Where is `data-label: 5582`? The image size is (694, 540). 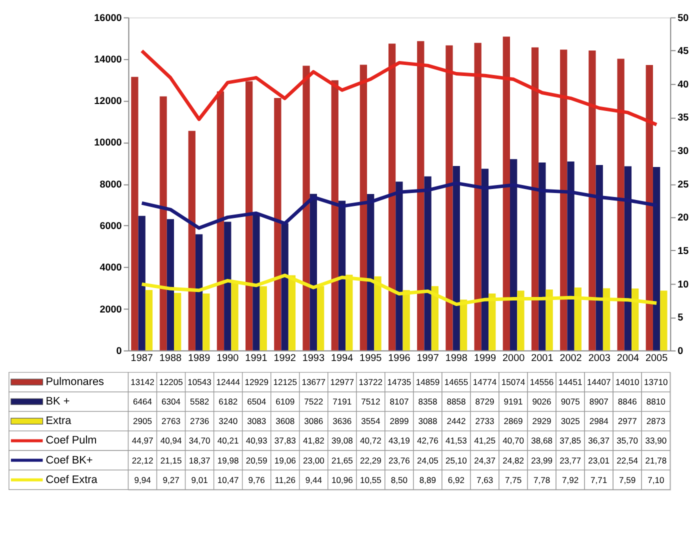
data-label: 5582 is located at coordinates (200, 401).